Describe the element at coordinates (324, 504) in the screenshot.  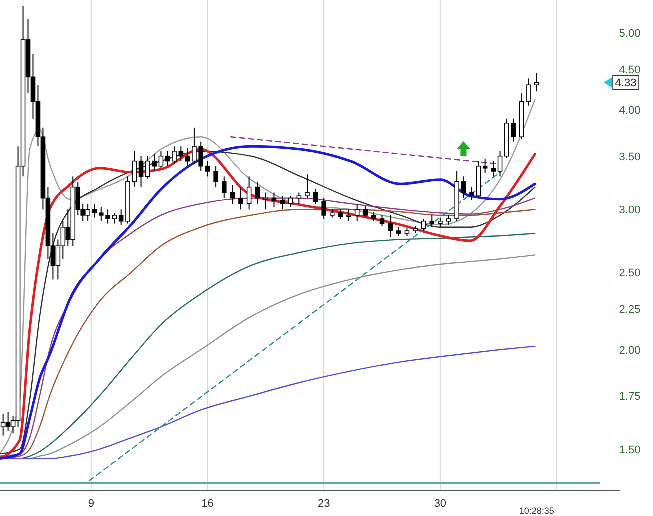
I see `x-tick-label: 23` at that location.